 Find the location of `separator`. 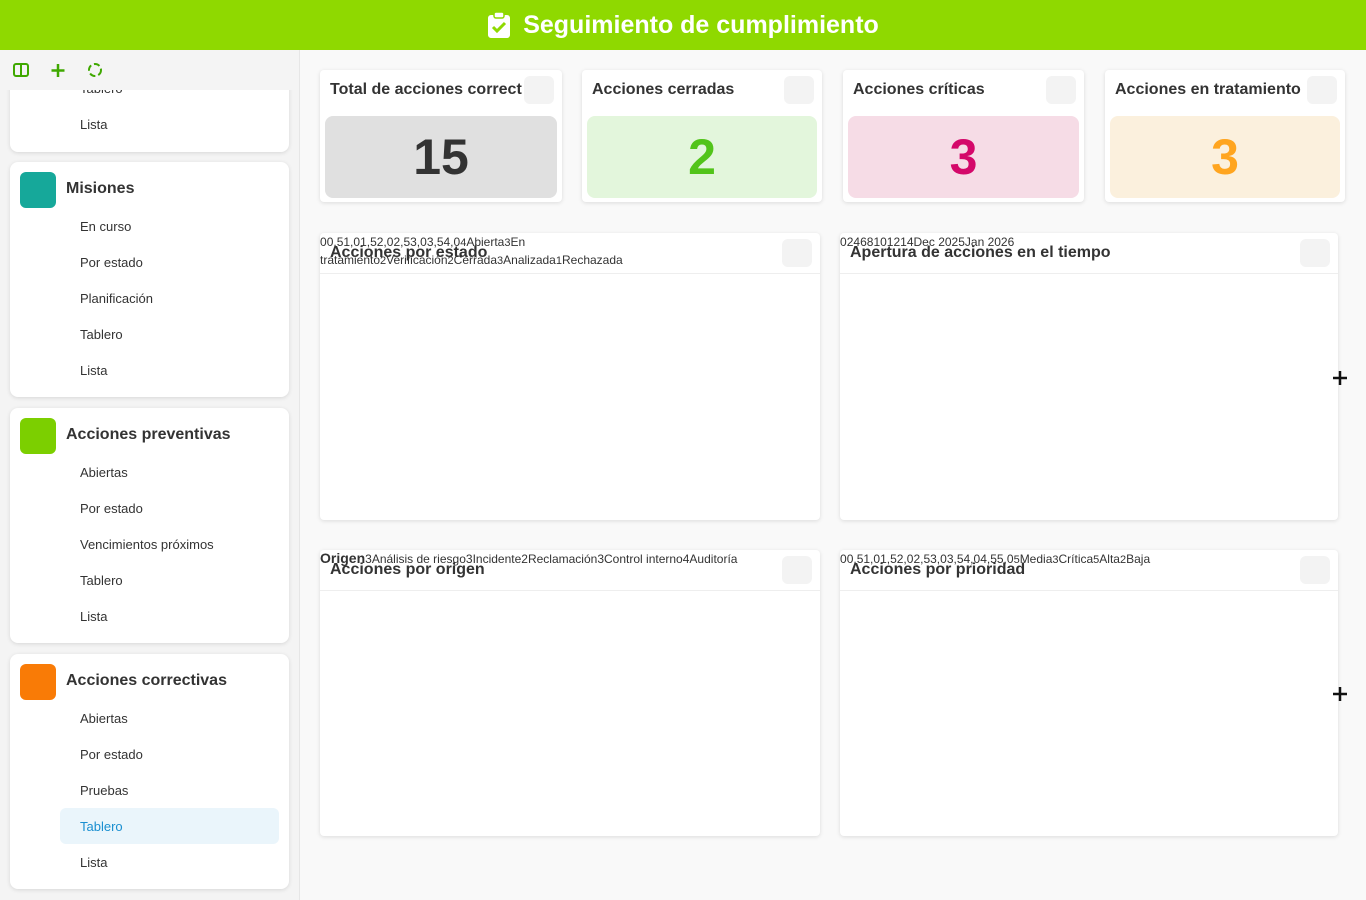

separator is located at coordinates (1089, 590).